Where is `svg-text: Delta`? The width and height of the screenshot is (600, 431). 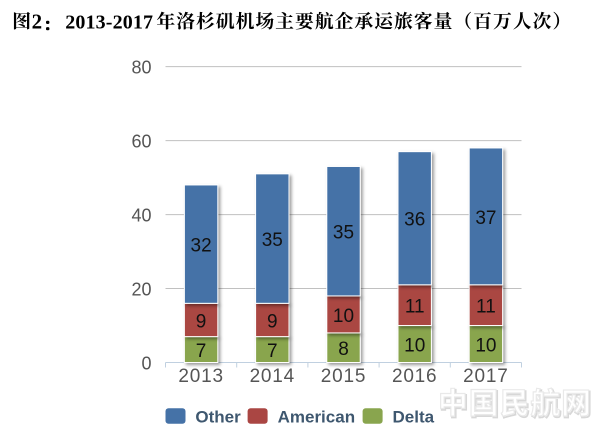 svg-text: Delta is located at coordinates (414, 416).